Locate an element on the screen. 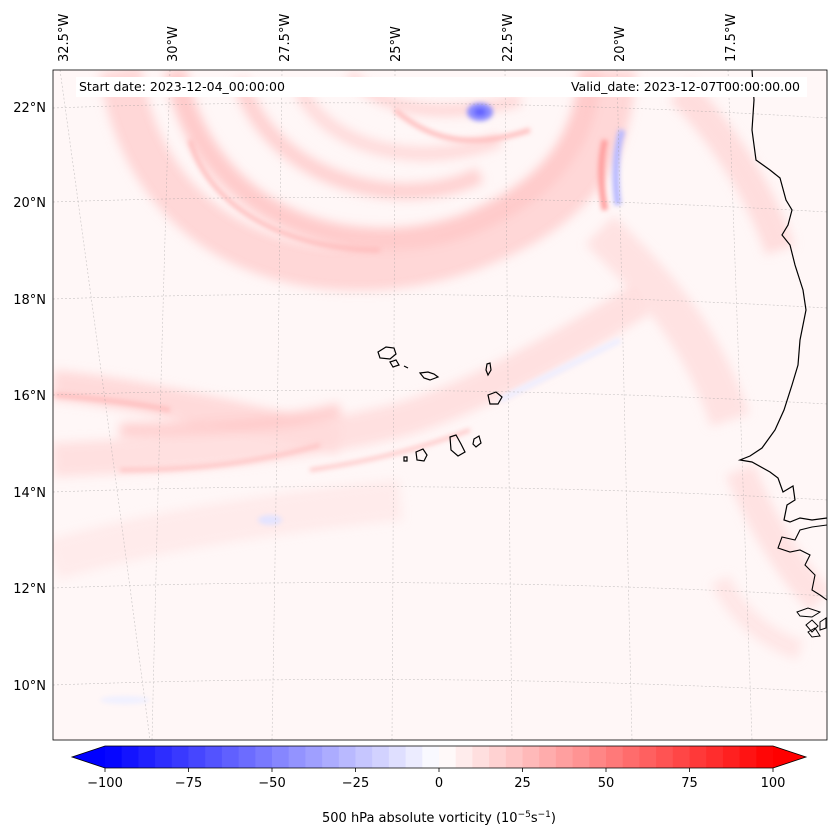  island-boa-vista is located at coordinates (495, 398).